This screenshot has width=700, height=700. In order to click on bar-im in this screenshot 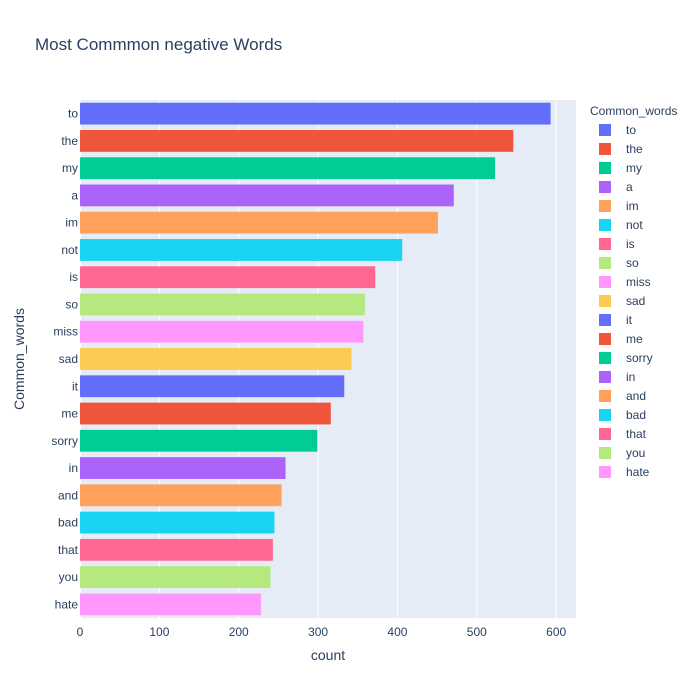, I will do `click(259, 222)`.